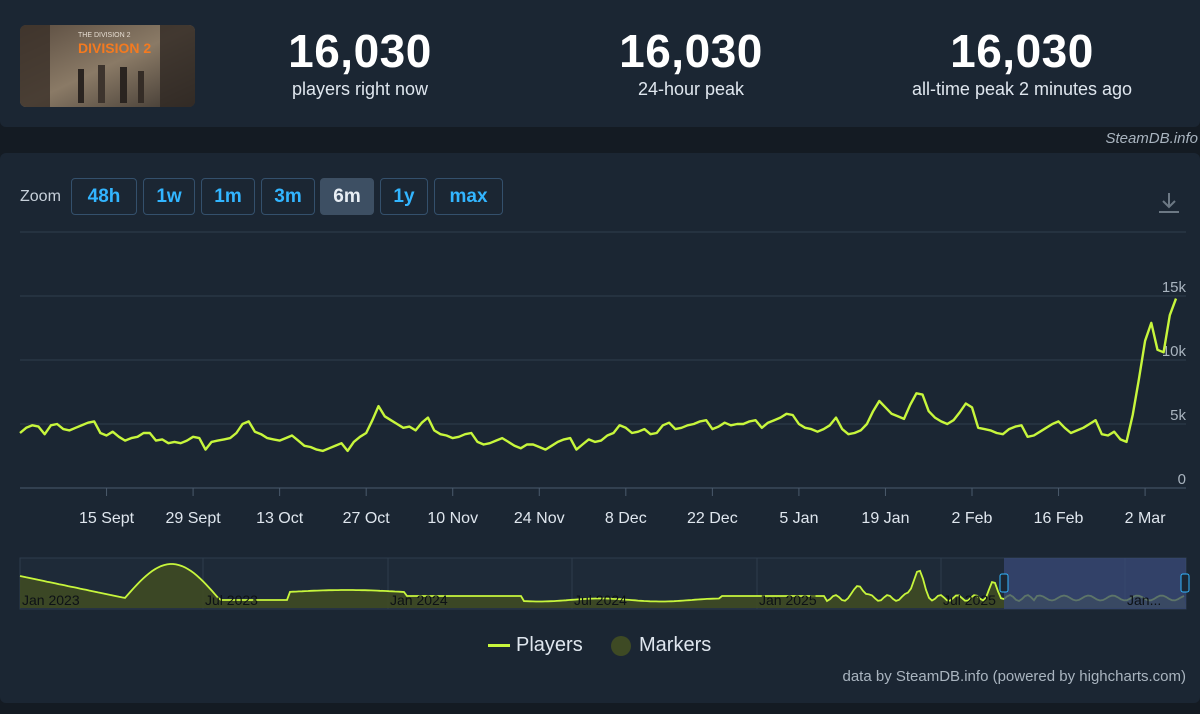  What do you see at coordinates (1151, 138) in the screenshot?
I see `steamdb-credit: SteamDB.info` at bounding box center [1151, 138].